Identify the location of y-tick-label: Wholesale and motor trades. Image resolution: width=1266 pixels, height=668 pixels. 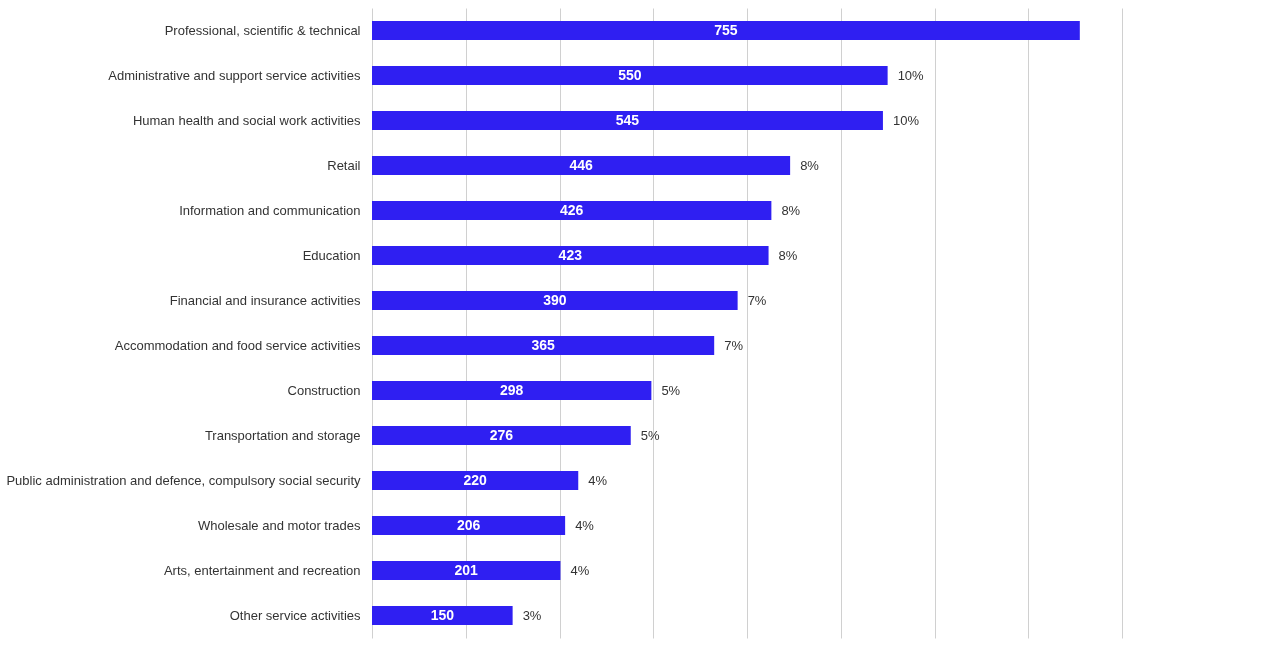
(279, 525).